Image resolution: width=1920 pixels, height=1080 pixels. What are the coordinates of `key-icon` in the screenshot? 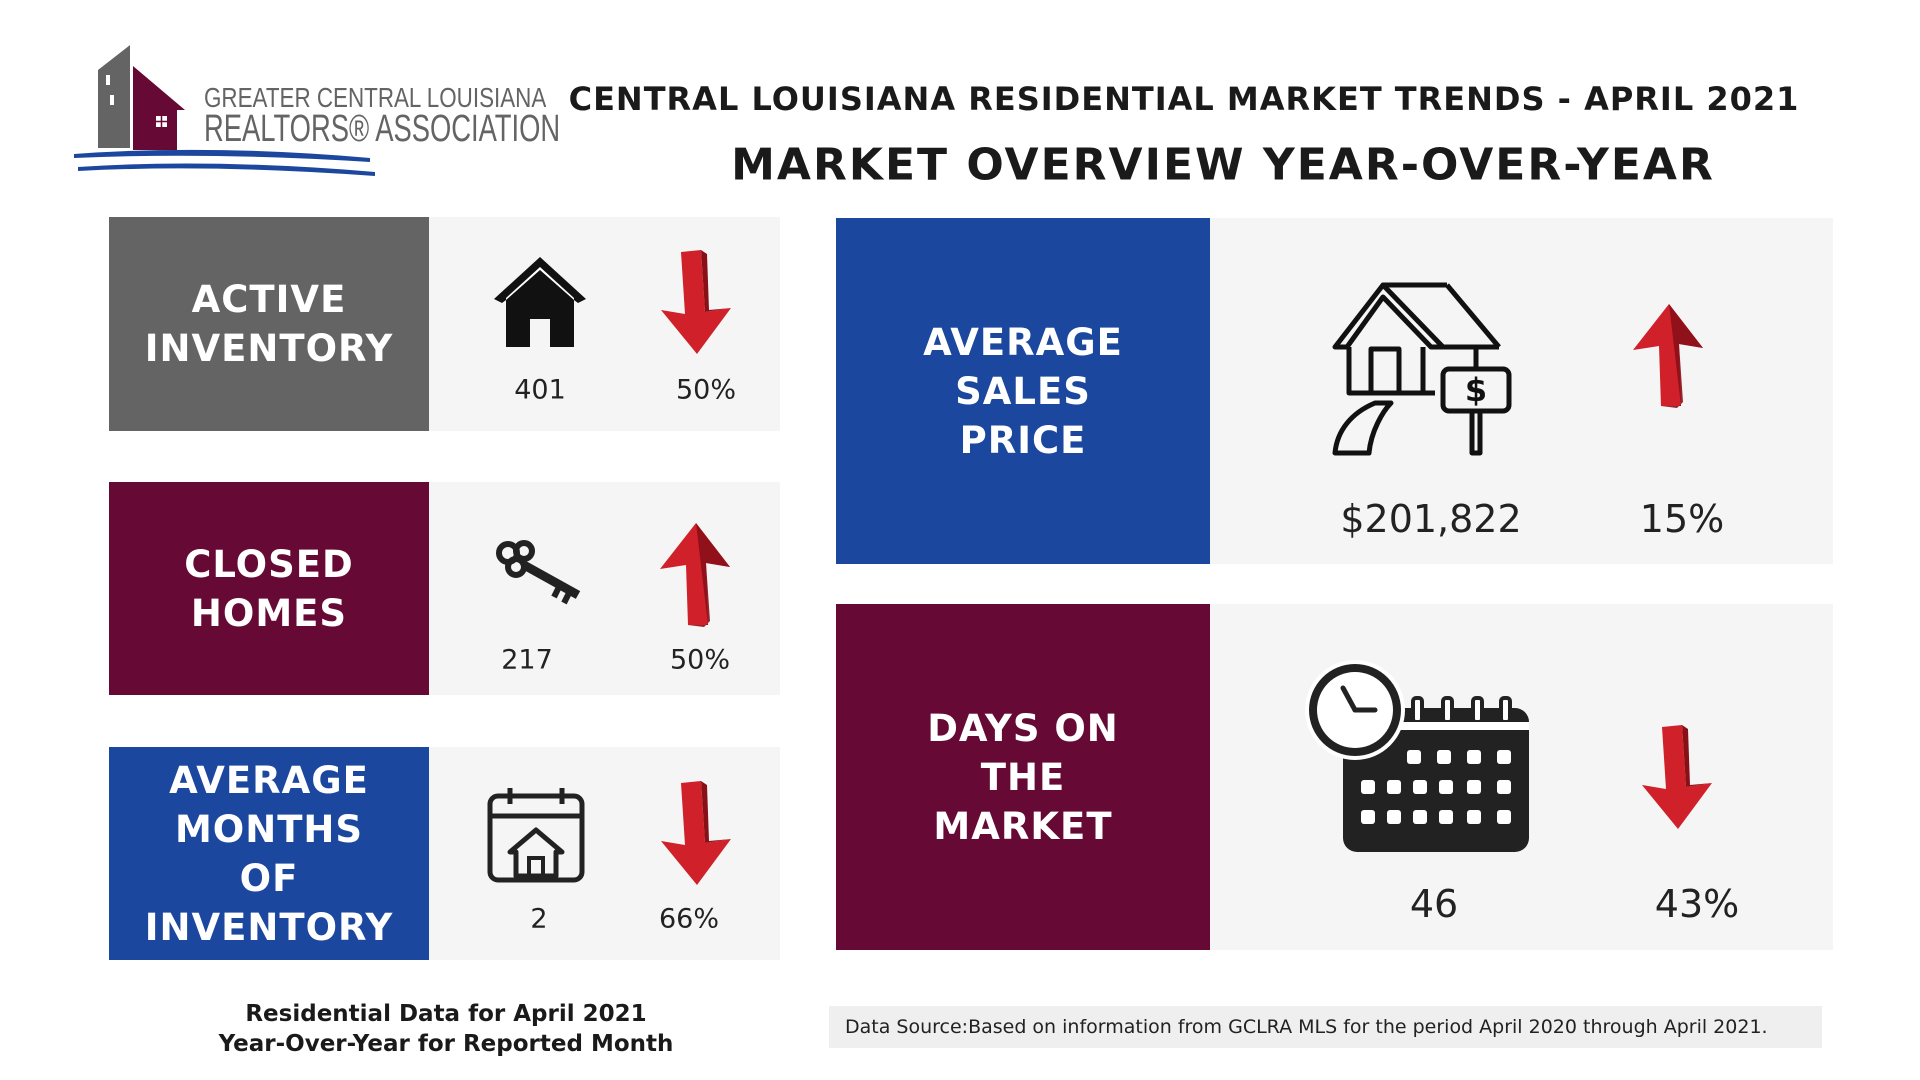 It's located at (538, 572).